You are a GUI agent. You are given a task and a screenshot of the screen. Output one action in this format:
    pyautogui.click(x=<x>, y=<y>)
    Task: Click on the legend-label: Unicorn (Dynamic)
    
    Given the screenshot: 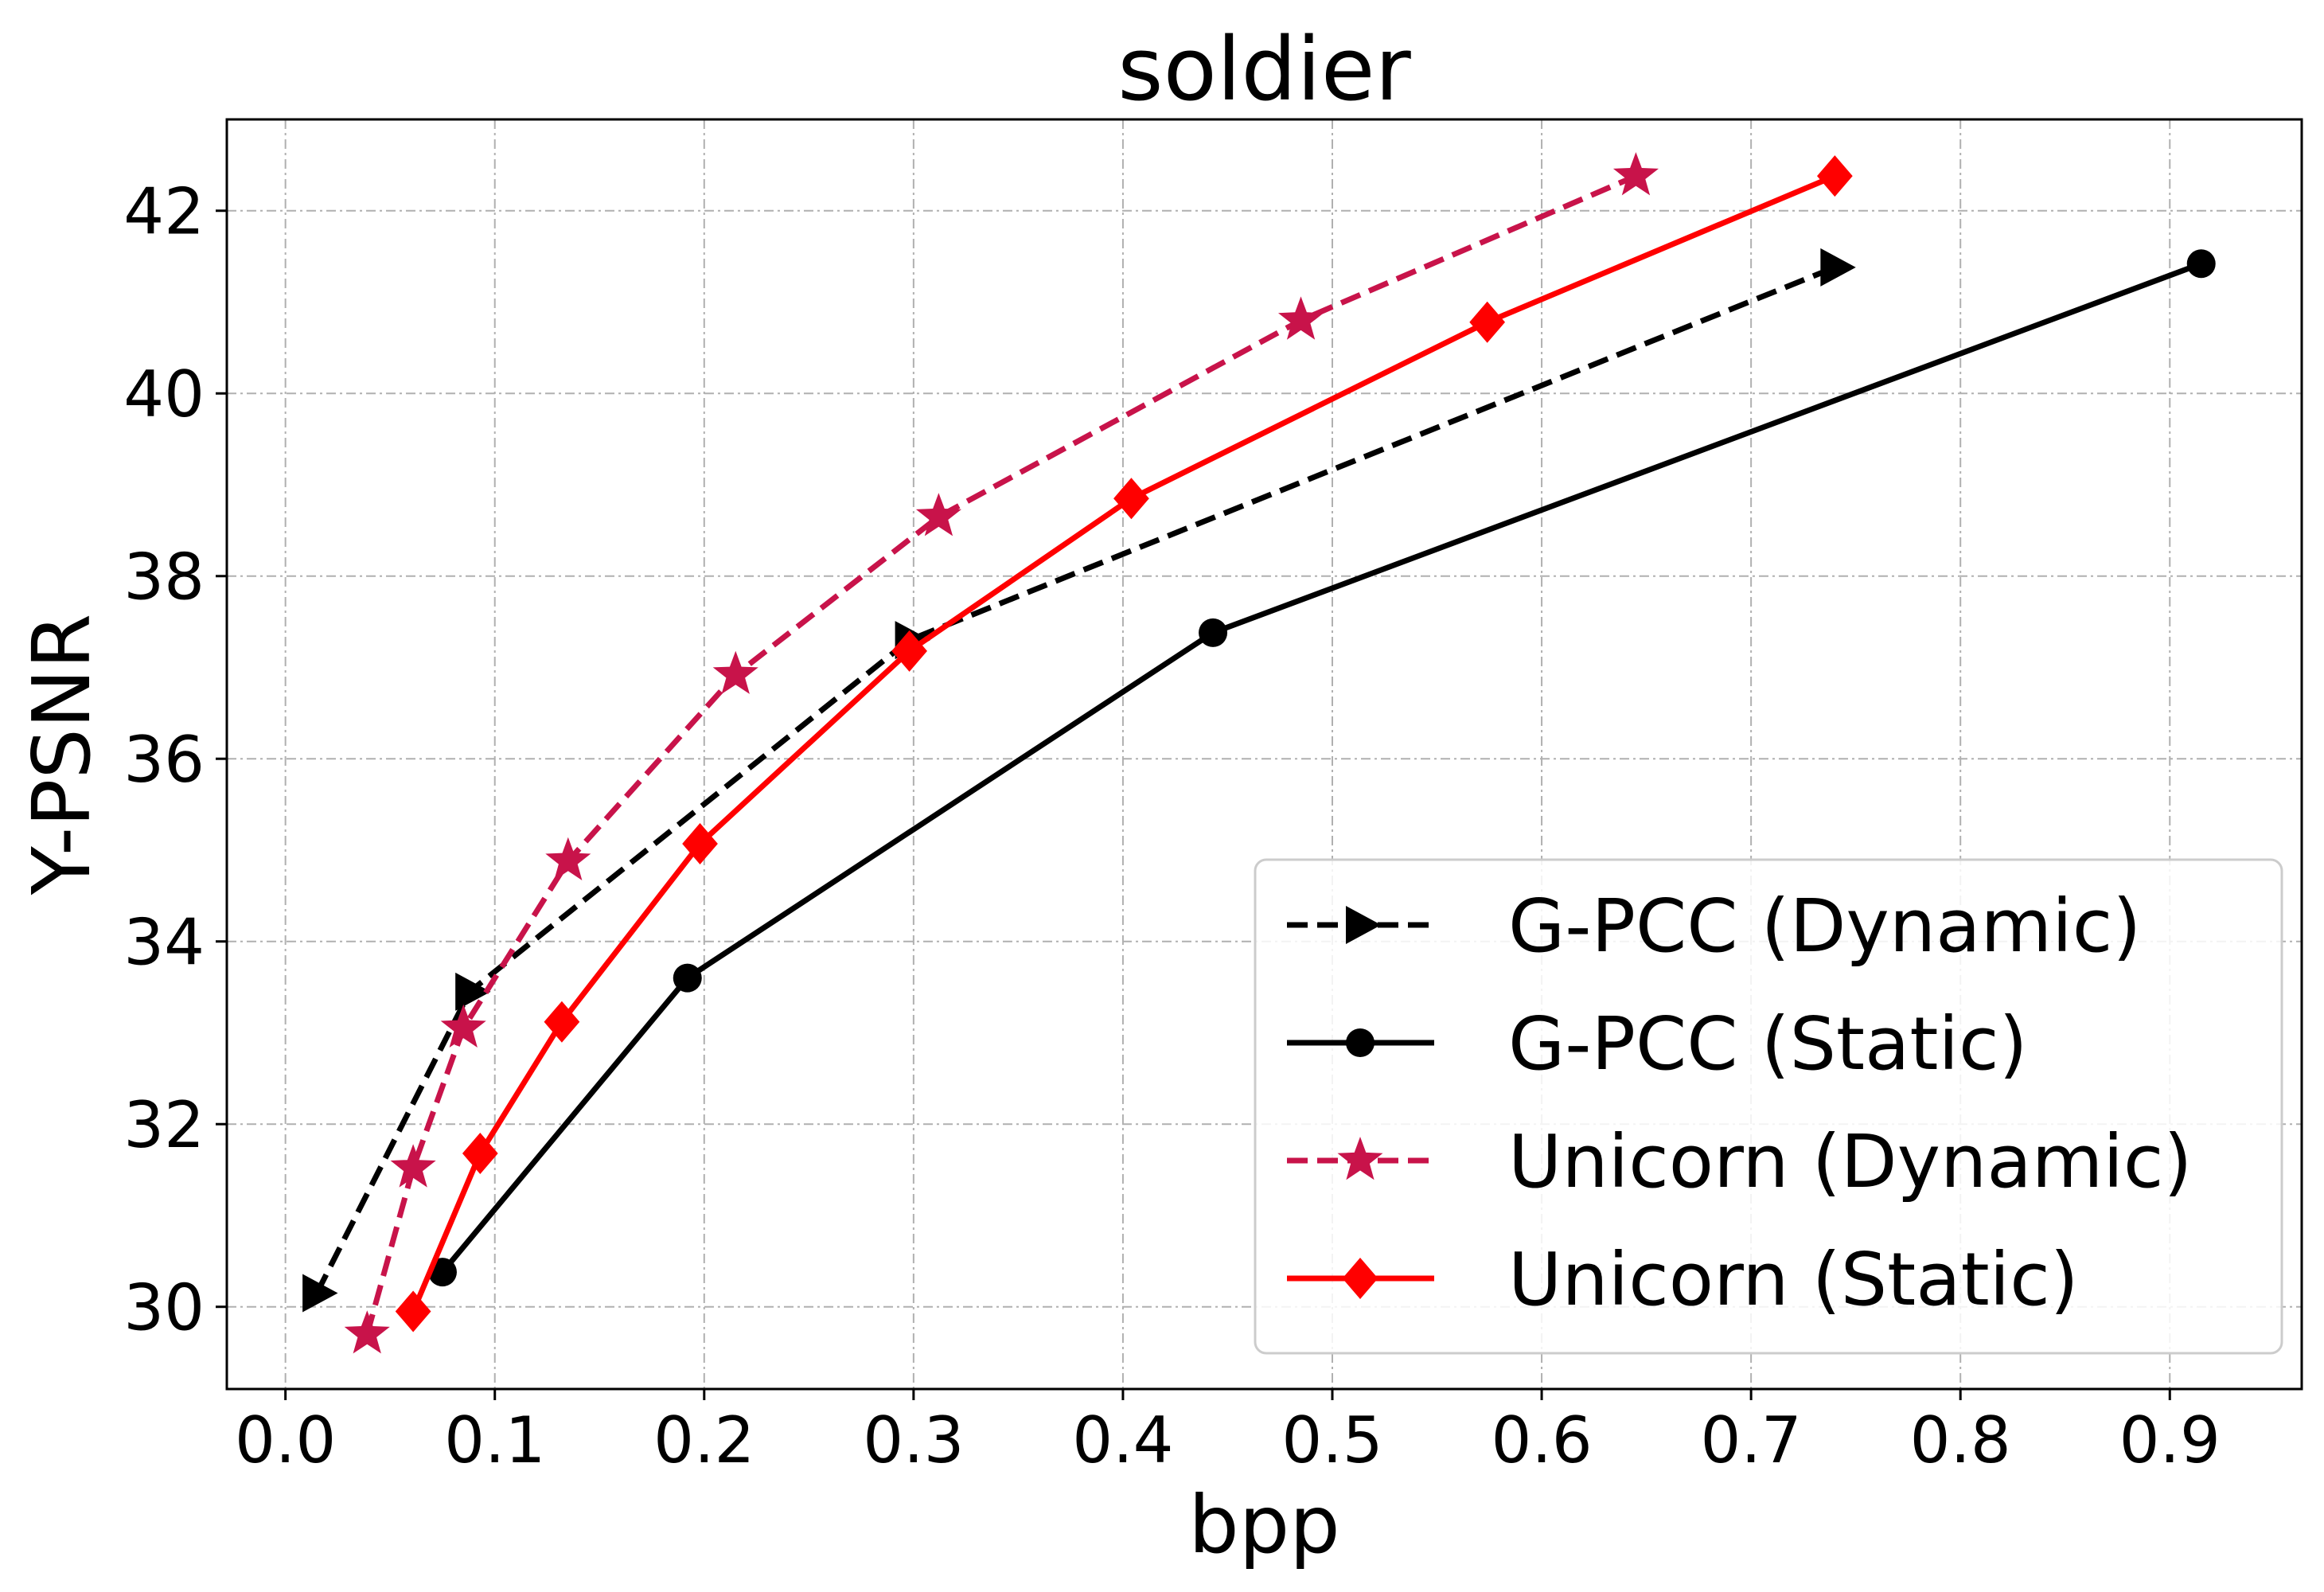 What is the action you would take?
    pyautogui.click(x=1850, y=1161)
    